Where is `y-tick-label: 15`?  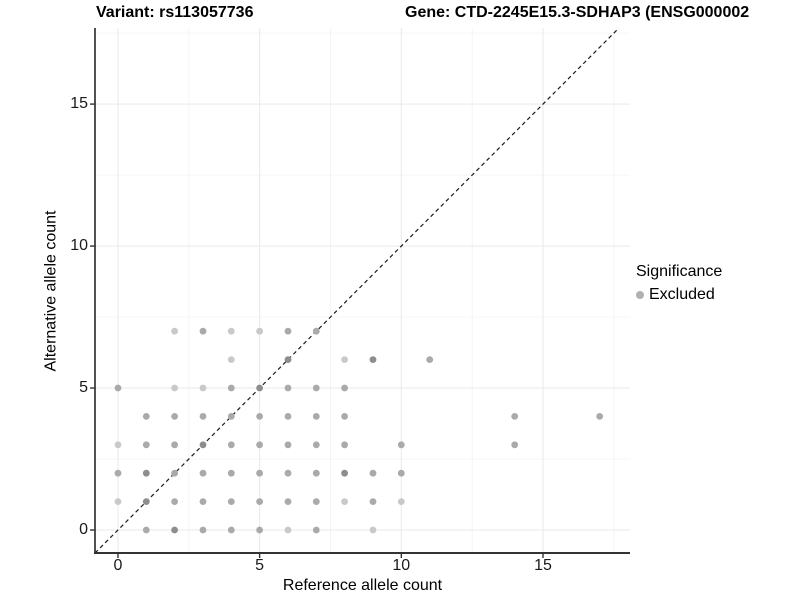 y-tick-label: 15 is located at coordinates (79, 104).